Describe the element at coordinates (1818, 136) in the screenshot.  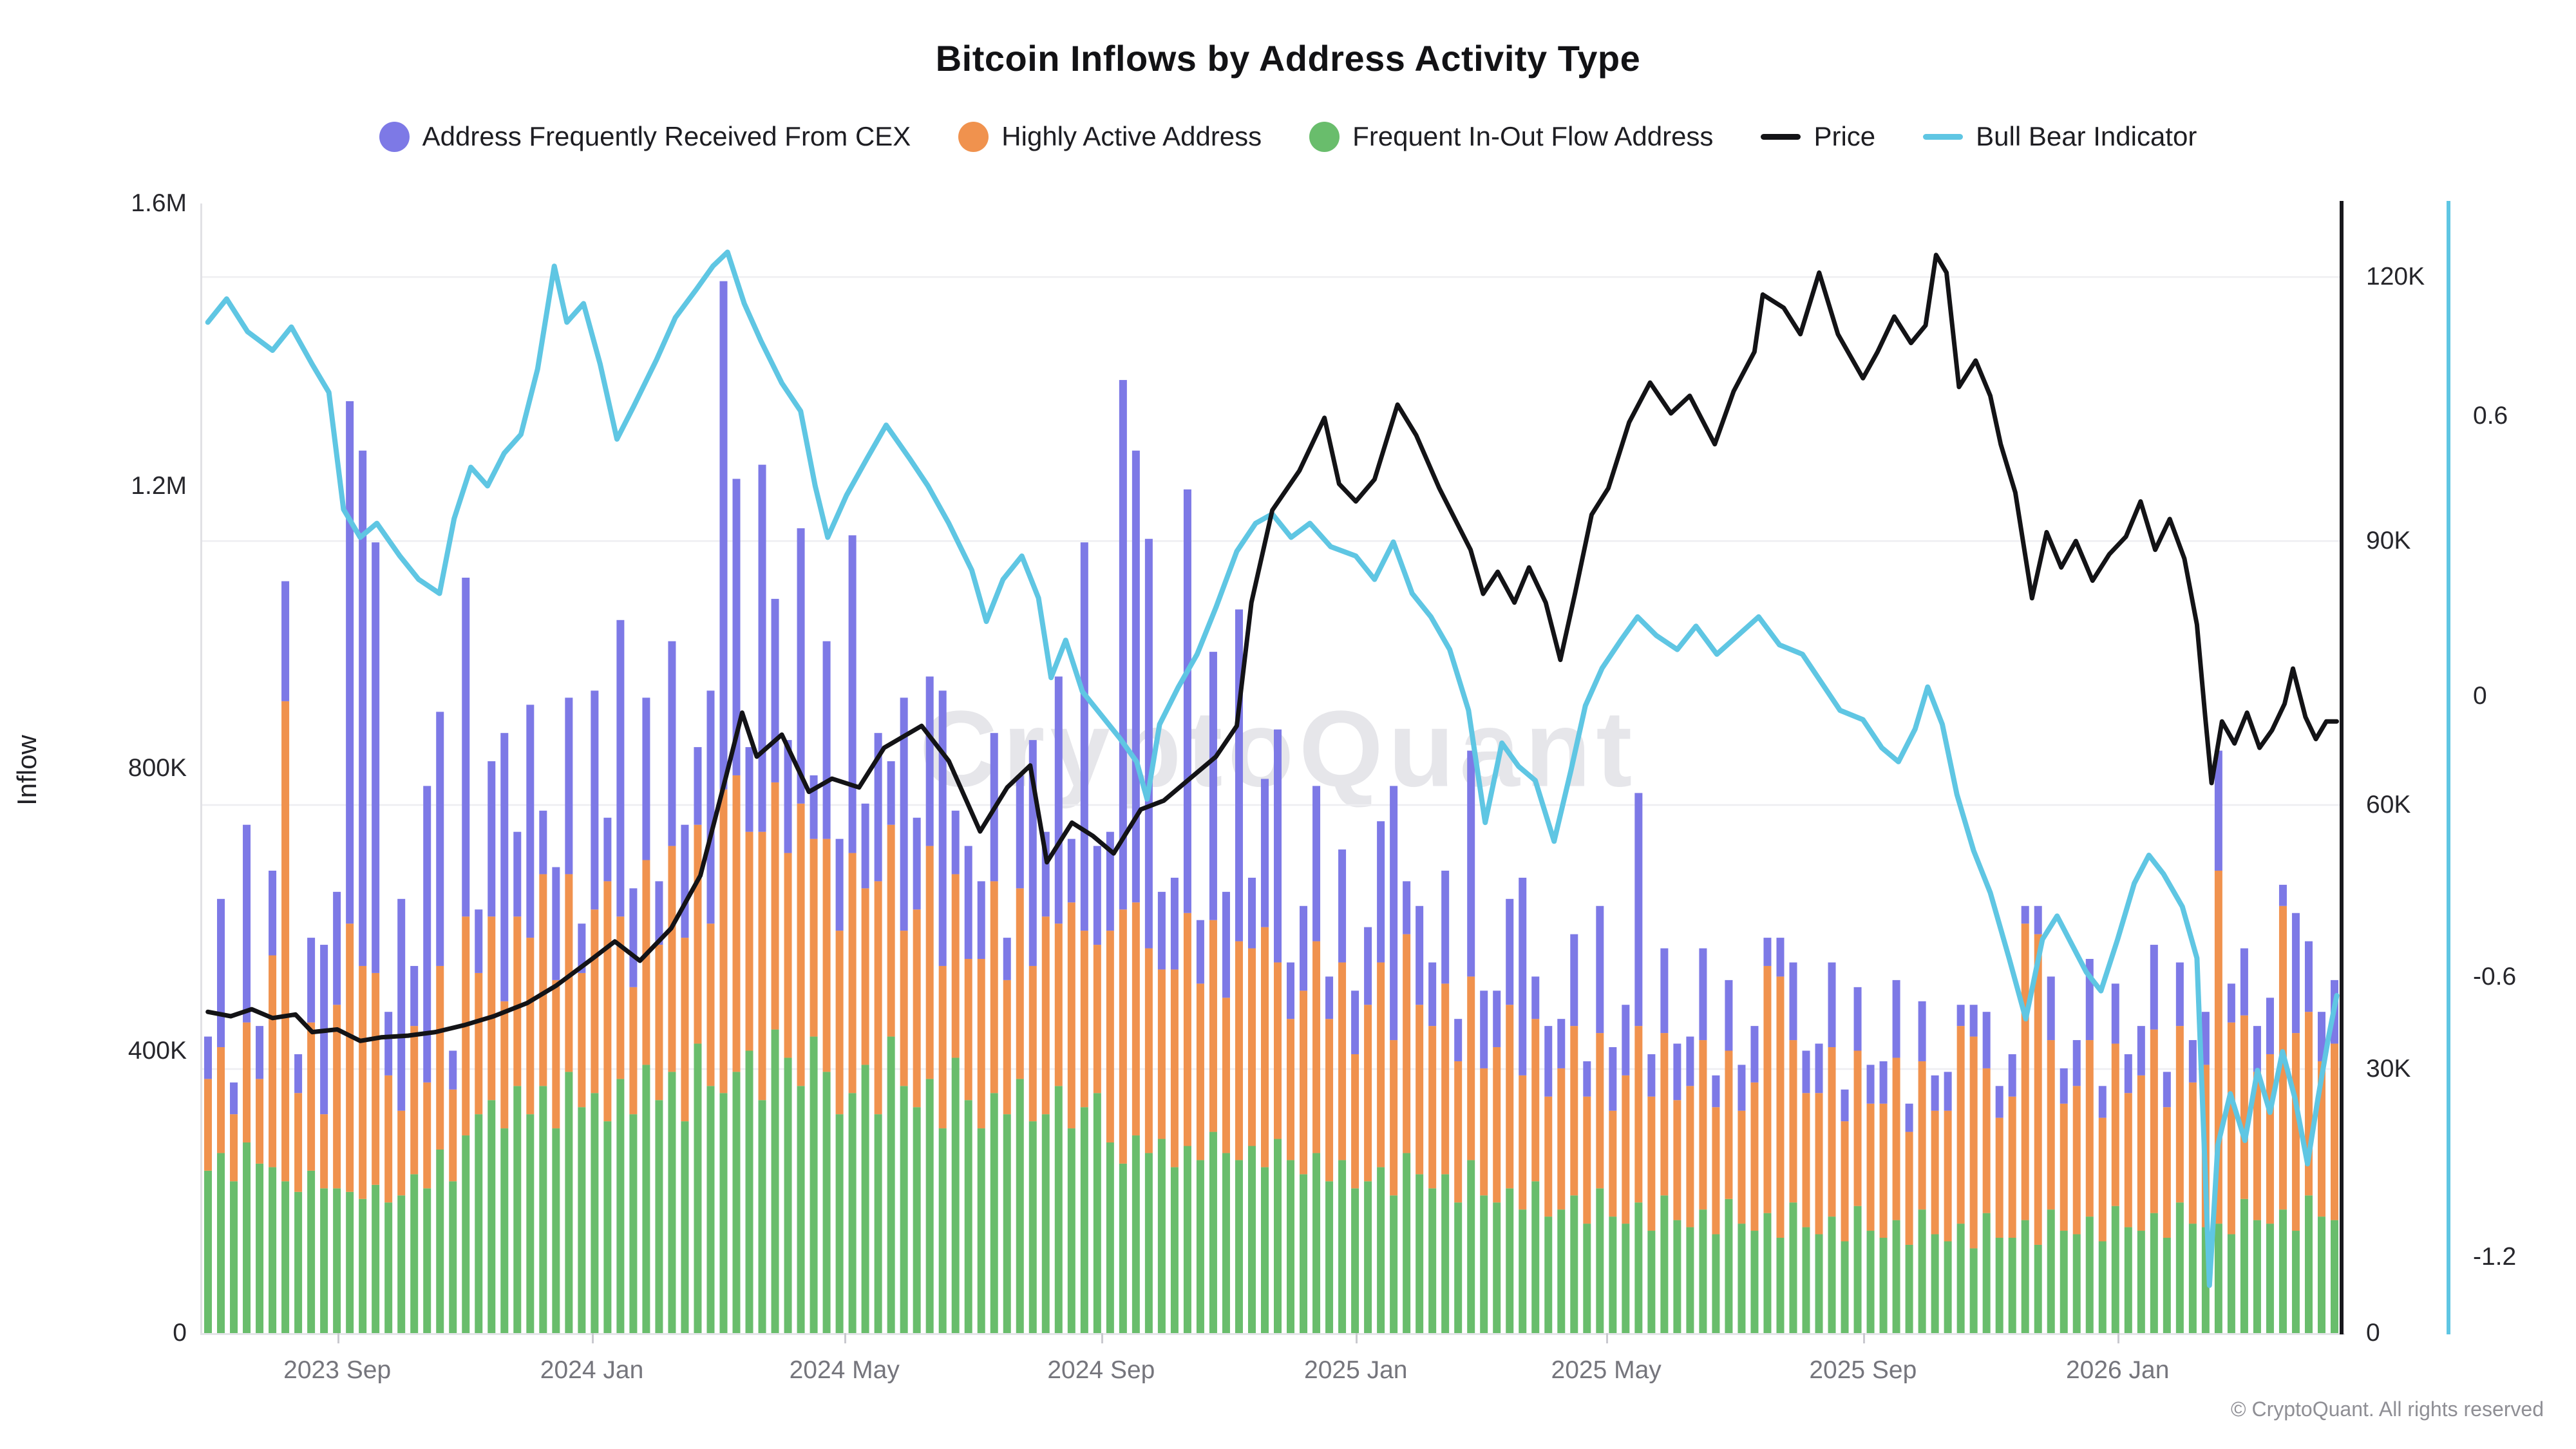
I see `legend-item-3: Price` at that location.